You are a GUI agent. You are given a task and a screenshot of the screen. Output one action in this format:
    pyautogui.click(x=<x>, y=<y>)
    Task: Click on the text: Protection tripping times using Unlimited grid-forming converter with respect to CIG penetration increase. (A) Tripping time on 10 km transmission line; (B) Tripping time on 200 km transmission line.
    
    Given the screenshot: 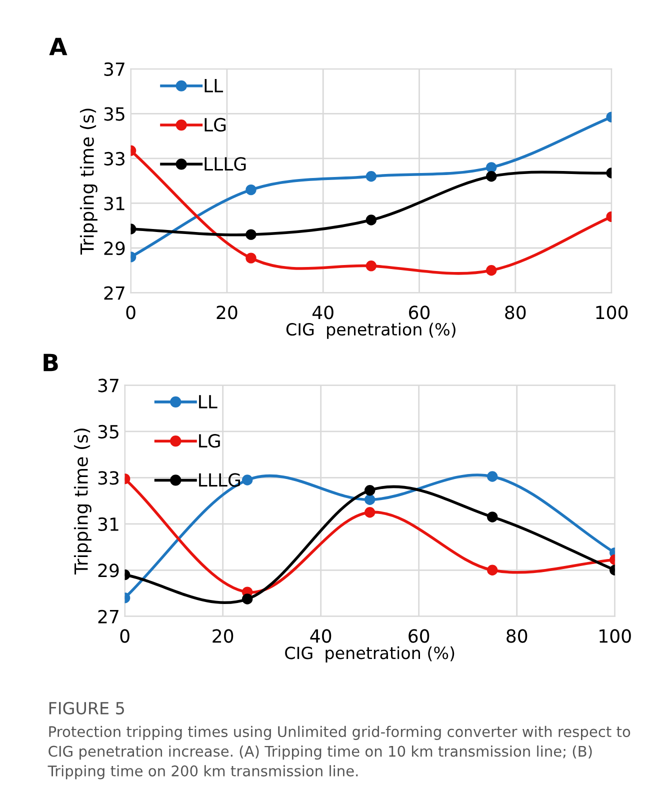 What is the action you would take?
    pyautogui.click(x=339, y=753)
    